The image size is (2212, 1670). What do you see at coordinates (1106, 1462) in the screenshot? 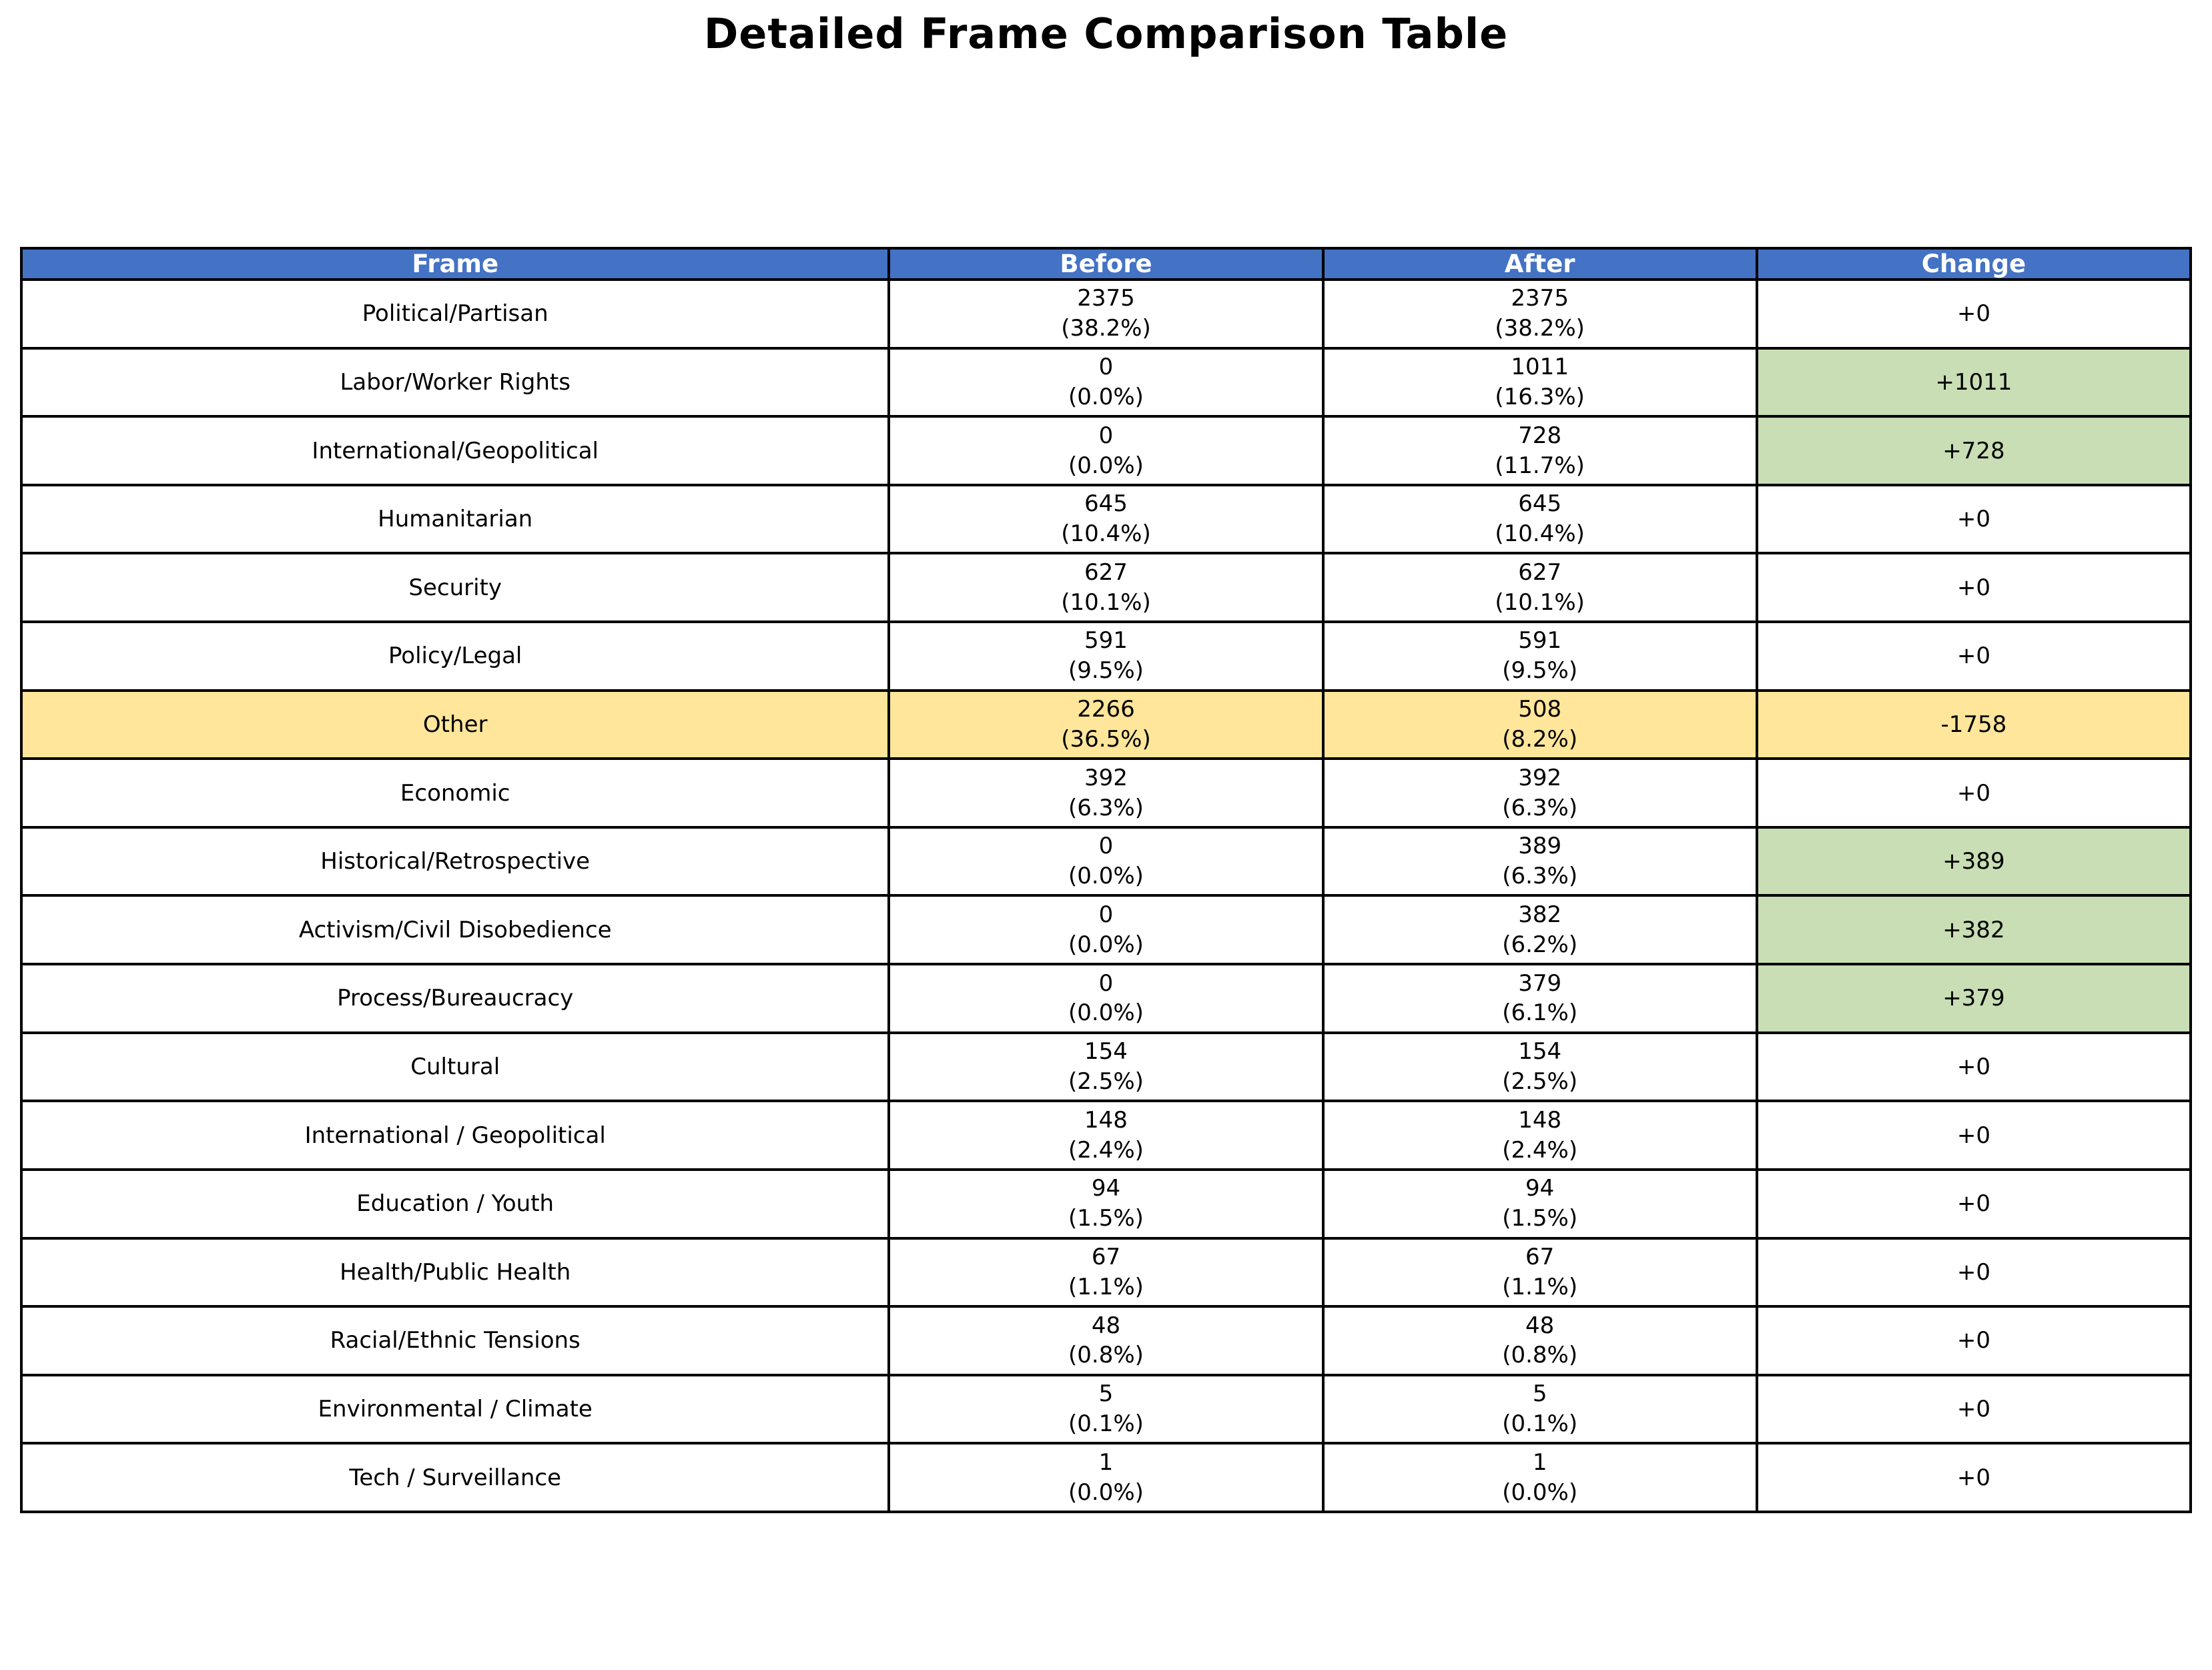
I see `before-count: 1` at bounding box center [1106, 1462].